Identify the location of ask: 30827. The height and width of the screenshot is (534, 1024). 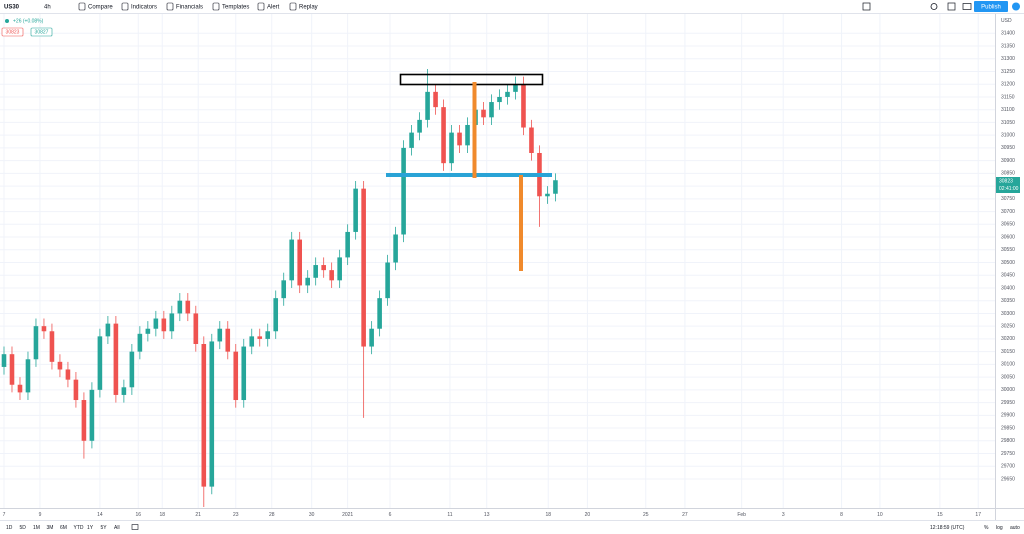
(42, 33).